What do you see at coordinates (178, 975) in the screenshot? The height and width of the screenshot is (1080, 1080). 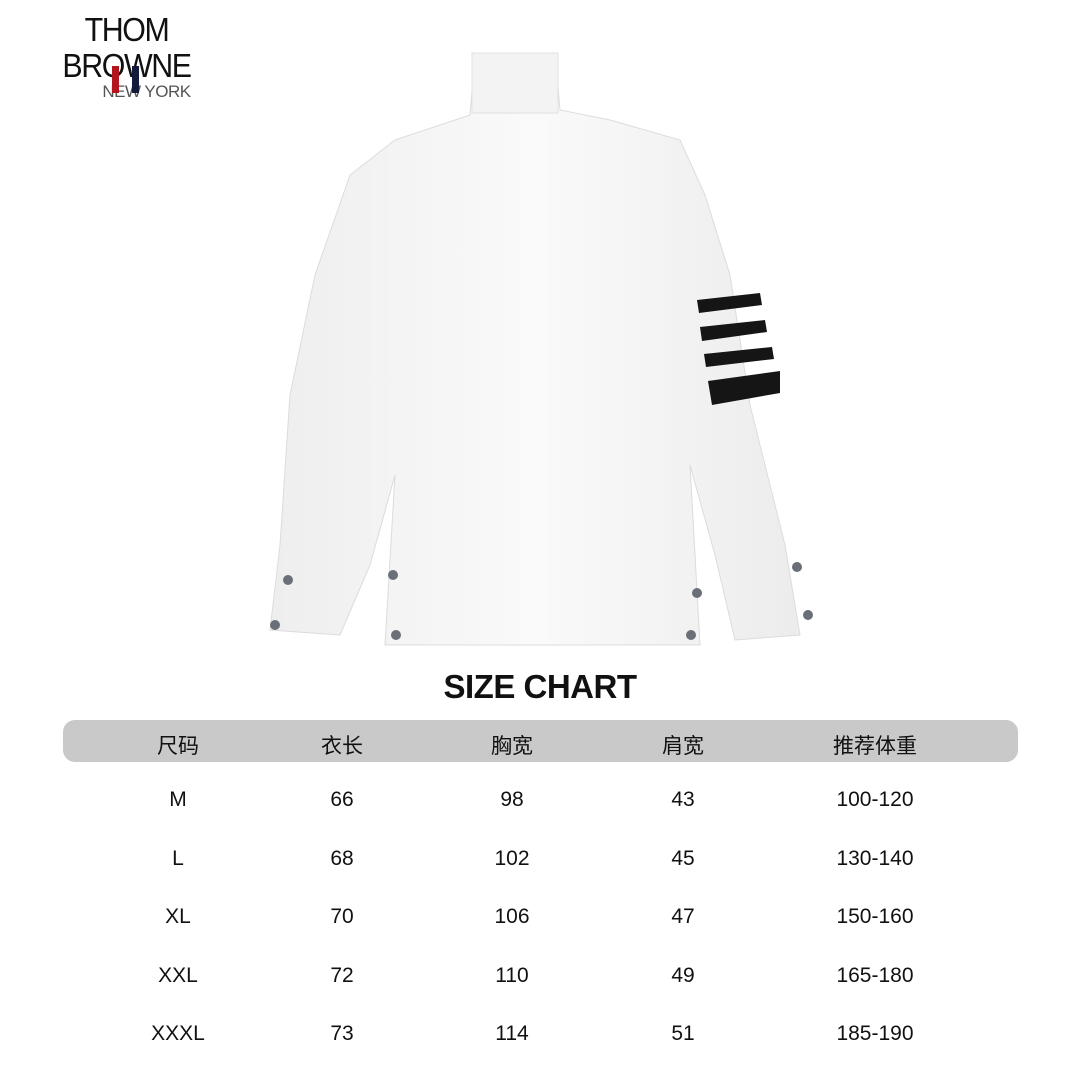 I see `table-cell: XXL` at bounding box center [178, 975].